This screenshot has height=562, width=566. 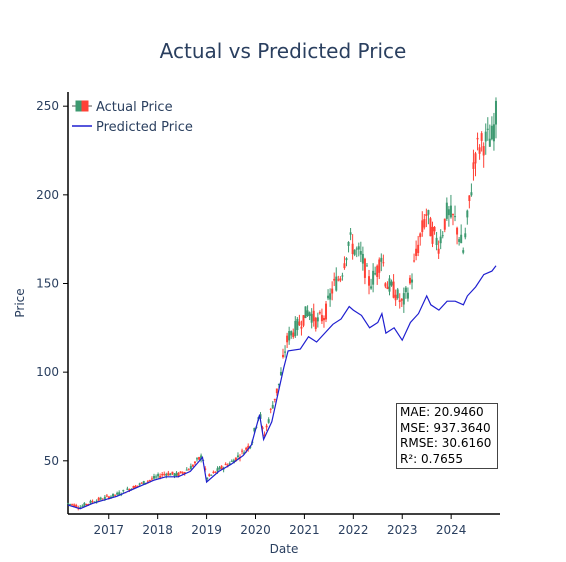 What do you see at coordinates (446, 443) in the screenshot?
I see `metric-rmse: RMSE: 30.6160` at bounding box center [446, 443].